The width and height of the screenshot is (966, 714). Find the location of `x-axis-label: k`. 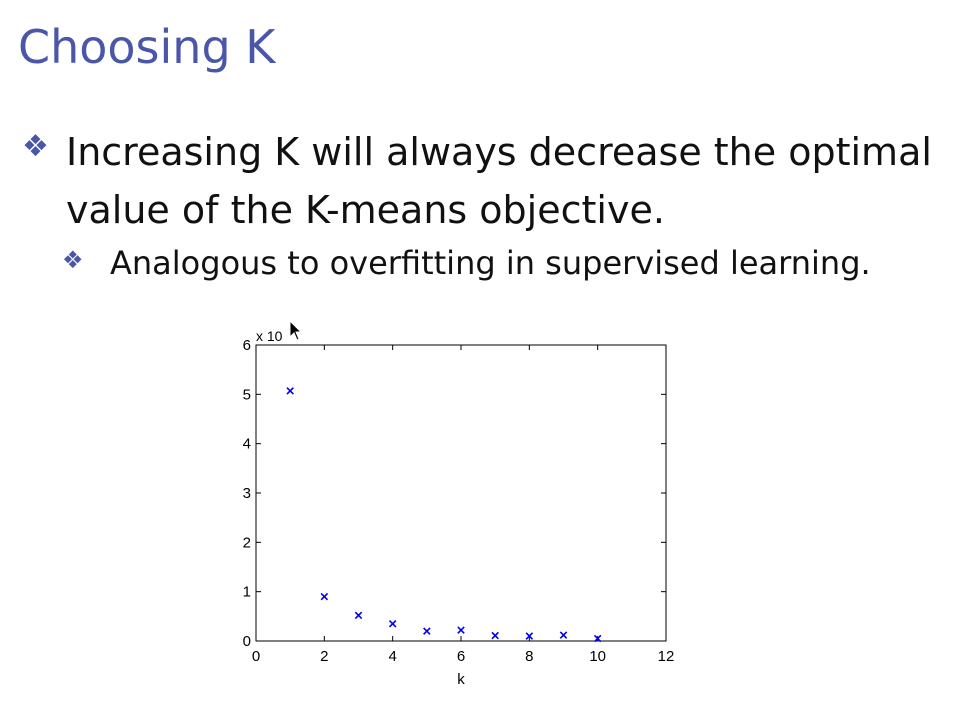

x-axis-label: k is located at coordinates (461, 679).